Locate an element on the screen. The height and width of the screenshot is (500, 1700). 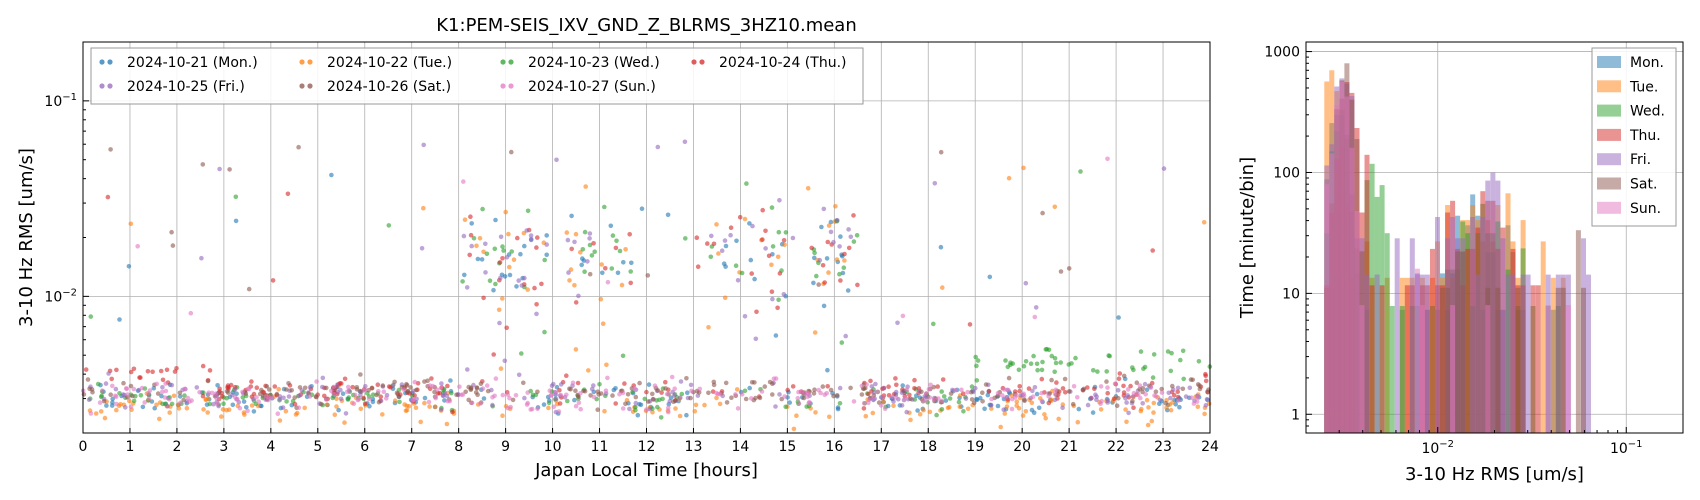
x-tick-label: 7 is located at coordinates (411, 447).